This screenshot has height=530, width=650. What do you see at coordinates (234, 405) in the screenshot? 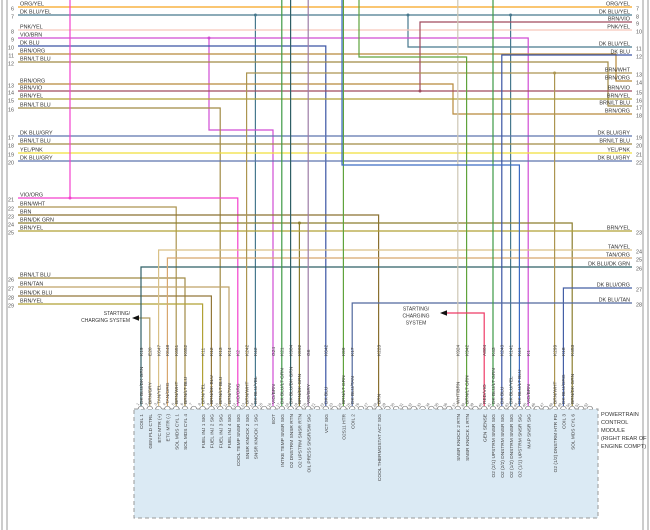
I see `pin-number: 12` at bounding box center [234, 405].